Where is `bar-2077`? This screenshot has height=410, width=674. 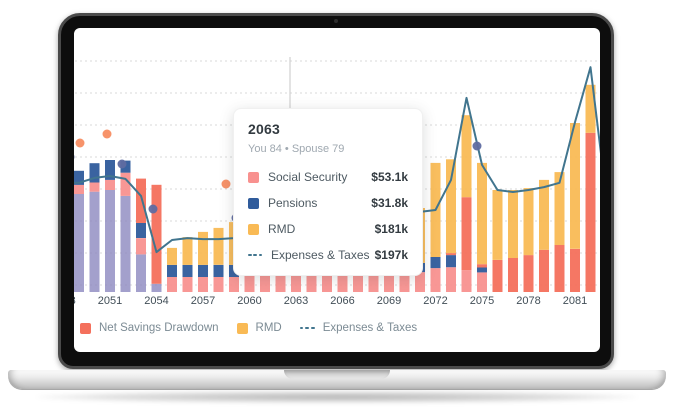
bar-2077 is located at coordinates (513, 241).